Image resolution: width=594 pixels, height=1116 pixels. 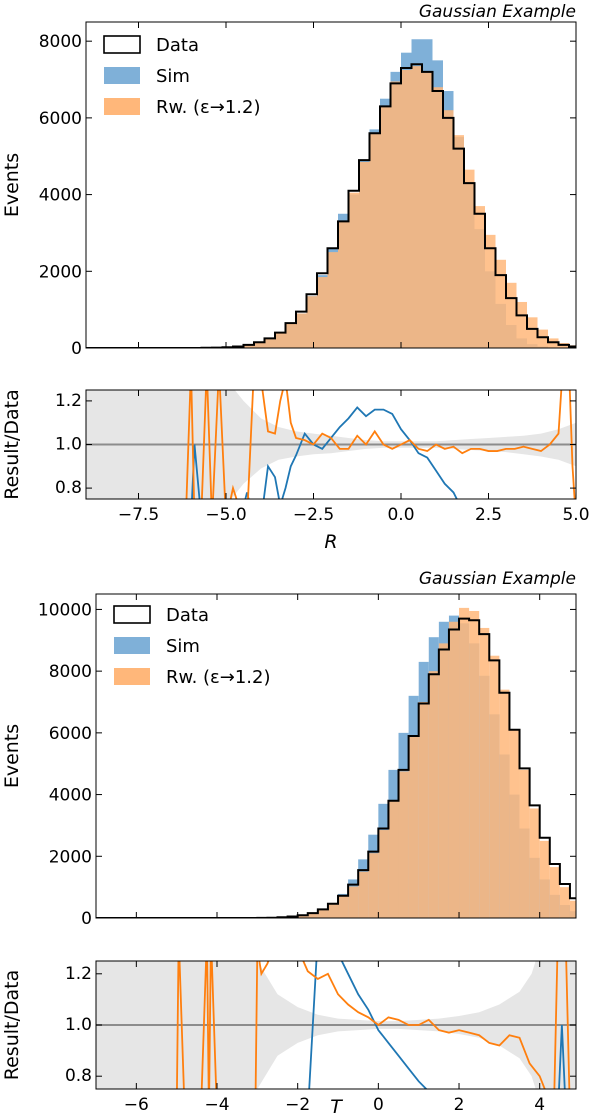 I want to click on x-tick-label: −7.5, so click(x=138, y=515).